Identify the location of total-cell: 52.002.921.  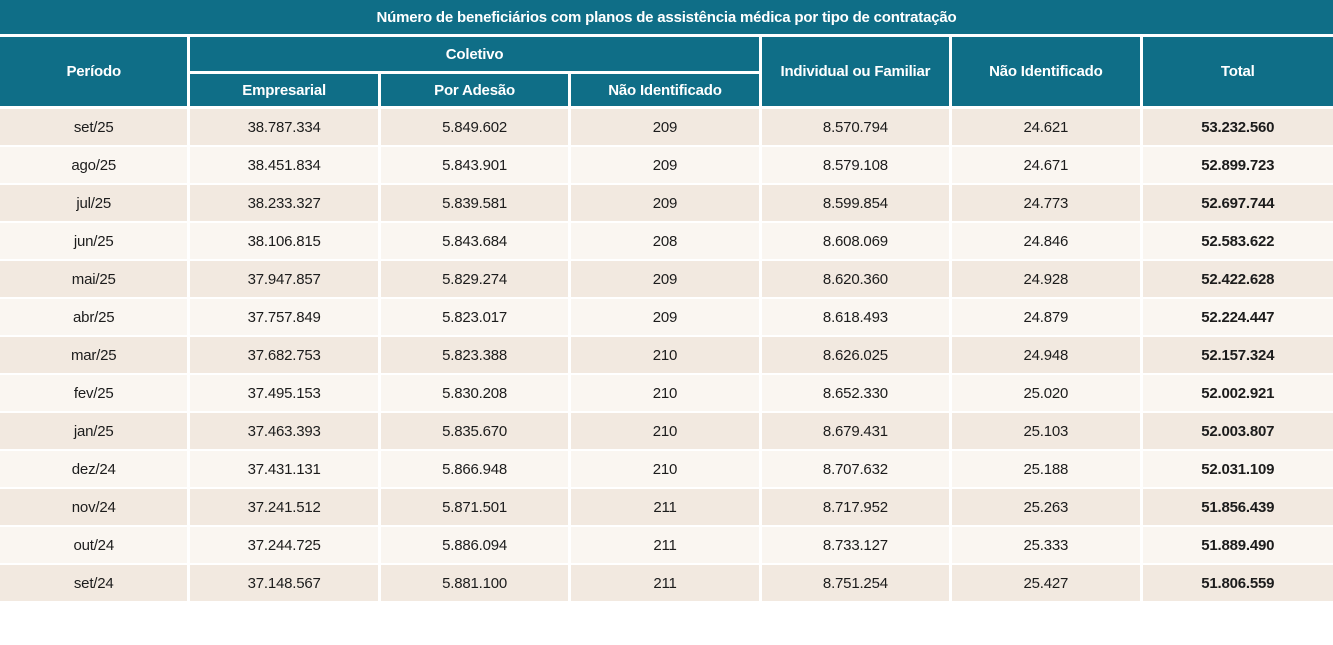
(1237, 394).